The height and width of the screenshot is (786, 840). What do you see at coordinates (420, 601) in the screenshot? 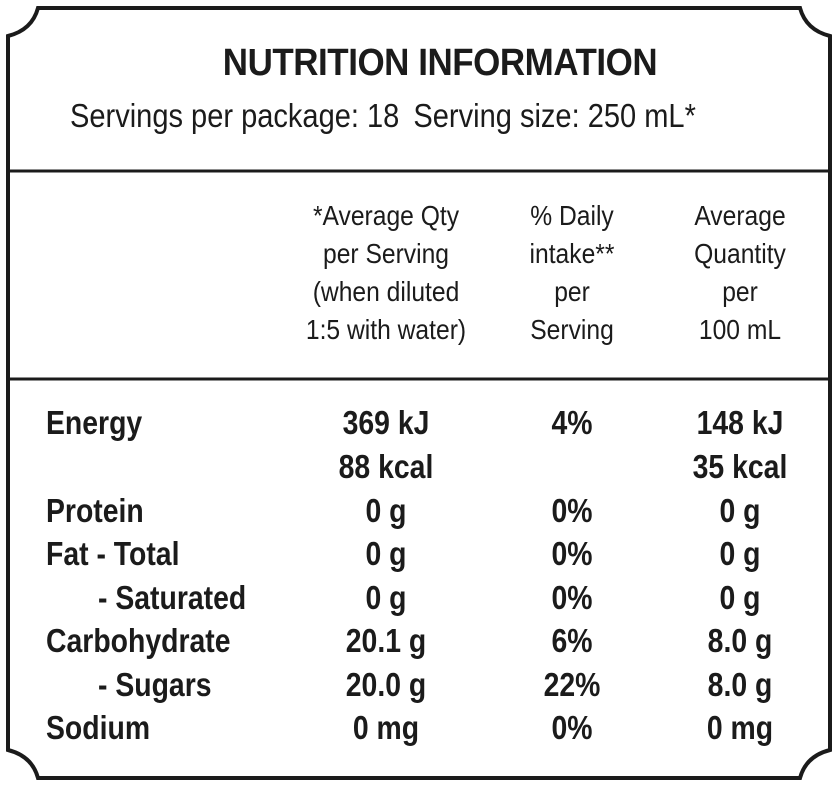
I see `table-row: - Saturated 0 g 0% 0 g` at bounding box center [420, 601].